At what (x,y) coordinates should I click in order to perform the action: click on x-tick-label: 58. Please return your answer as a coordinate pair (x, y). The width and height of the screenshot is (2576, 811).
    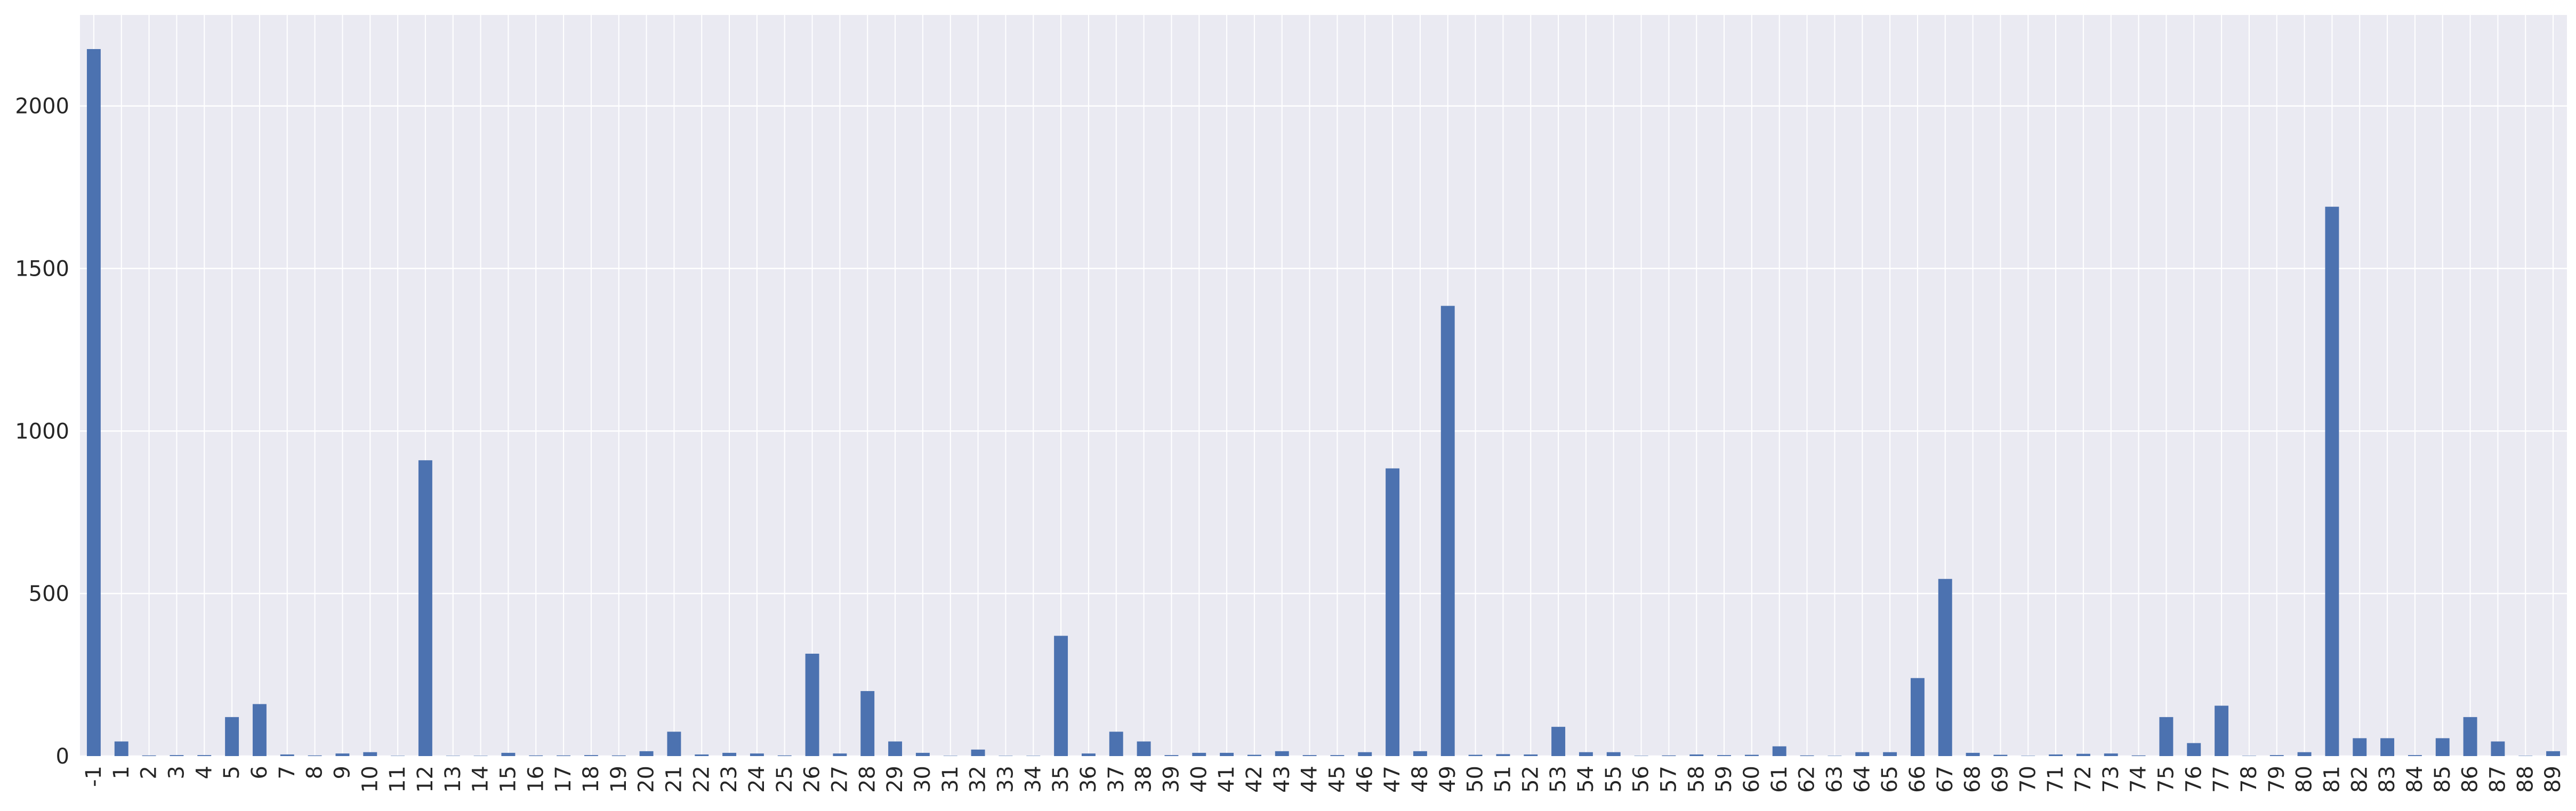
    Looking at the image, I should click on (1696, 779).